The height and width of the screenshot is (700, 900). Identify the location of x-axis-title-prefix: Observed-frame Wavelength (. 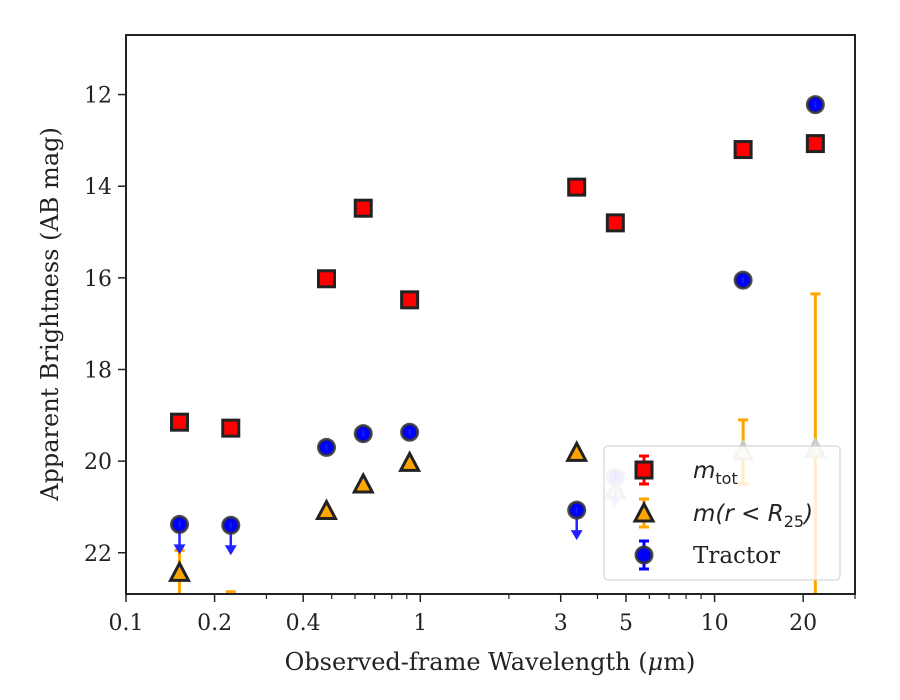
(466, 662).